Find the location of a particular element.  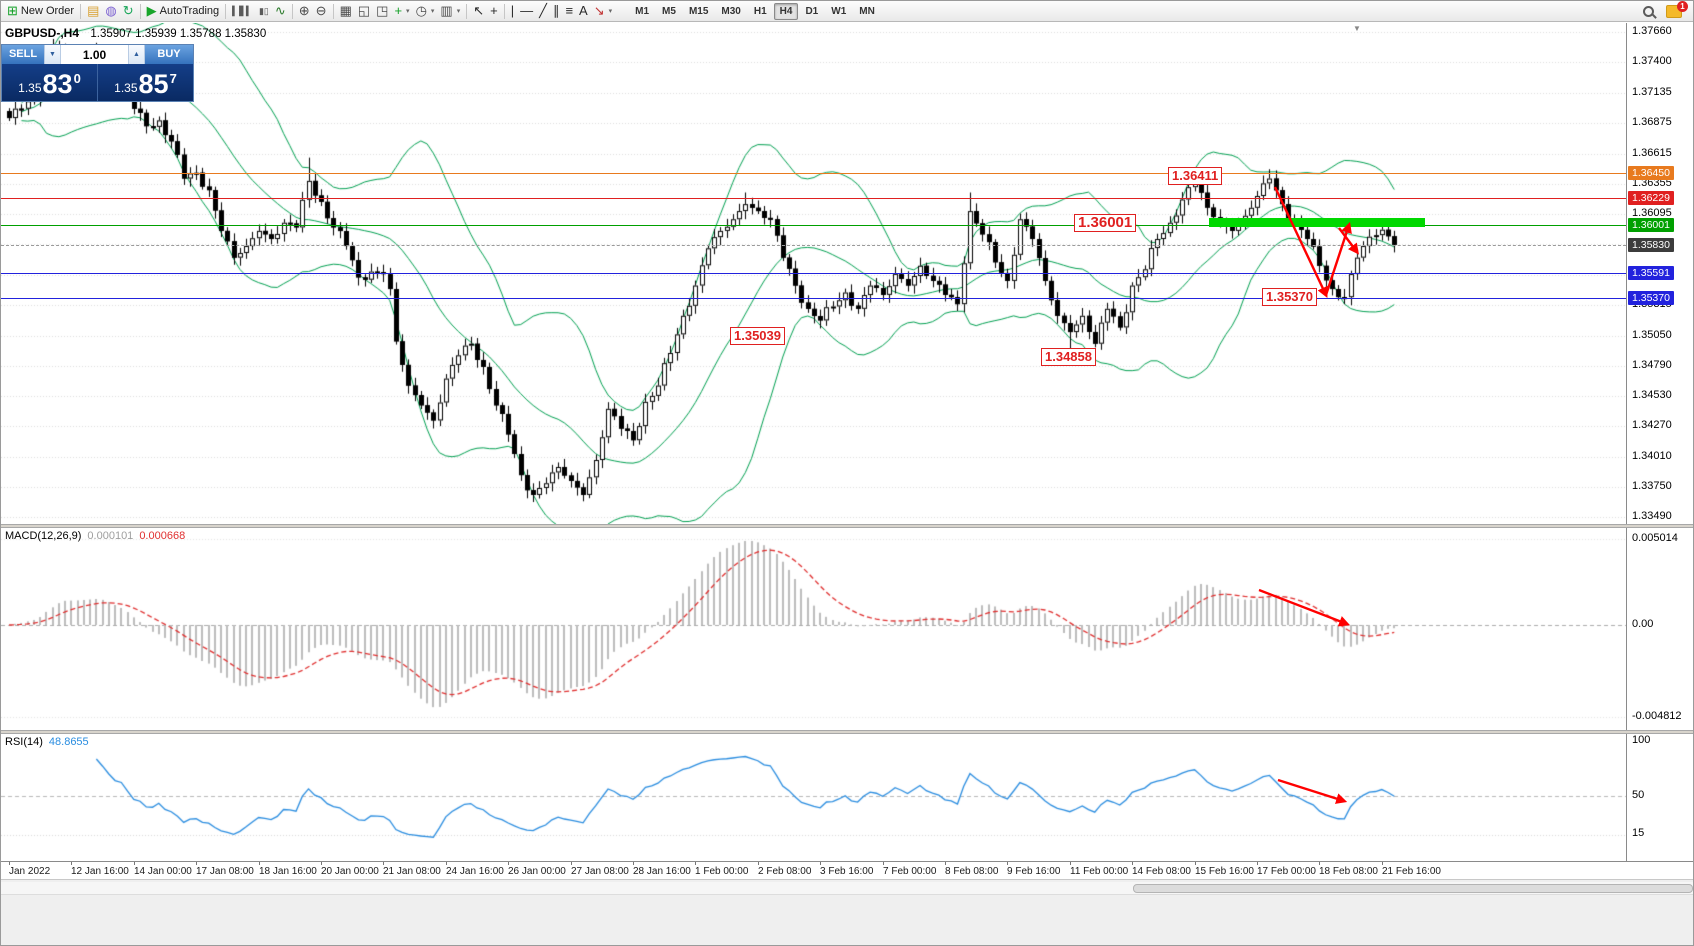

timeframe-button-m5: M5 is located at coordinates (669, 11).